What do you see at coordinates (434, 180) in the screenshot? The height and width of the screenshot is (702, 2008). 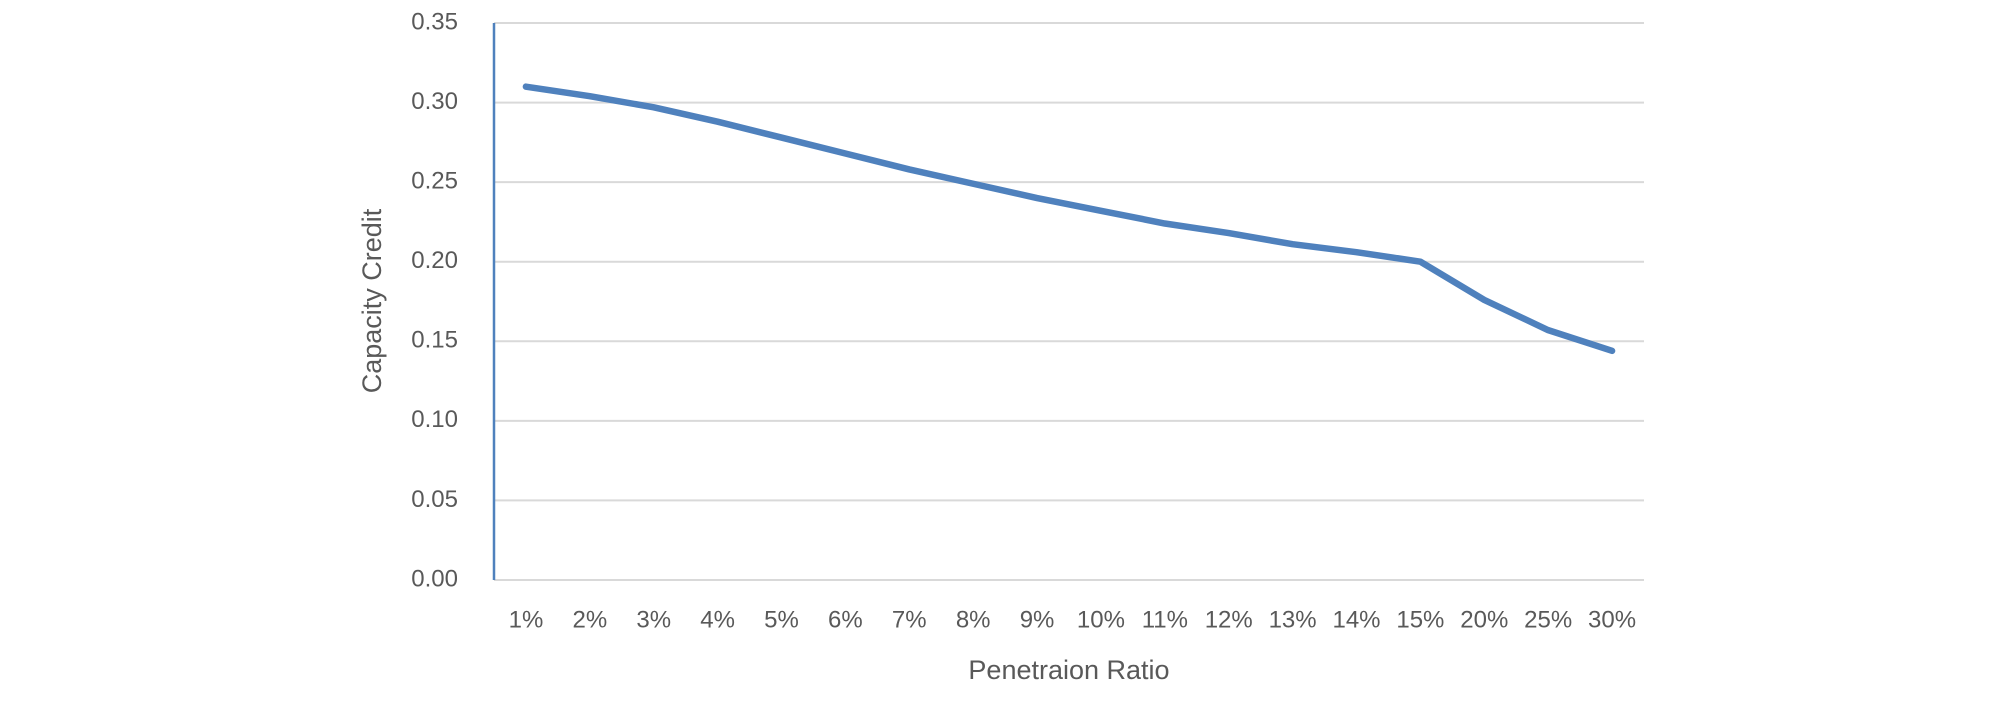 I see `y-tick-label: 0.25` at bounding box center [434, 180].